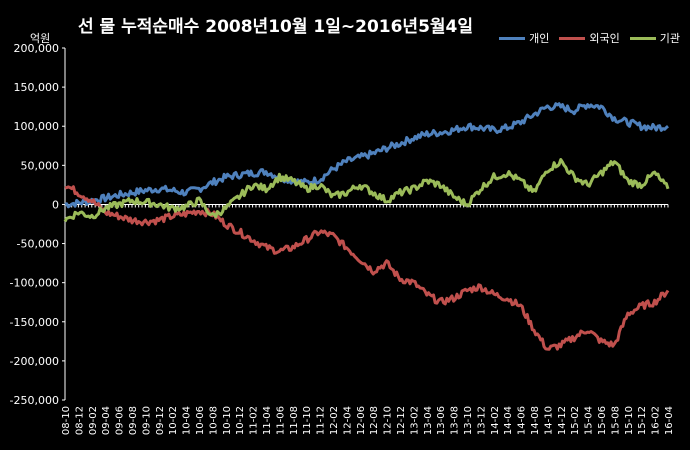 This screenshot has height=450, width=690. Describe the element at coordinates (294, 420) in the screenshot. I see `x-tick-label: 11-08` at that location.